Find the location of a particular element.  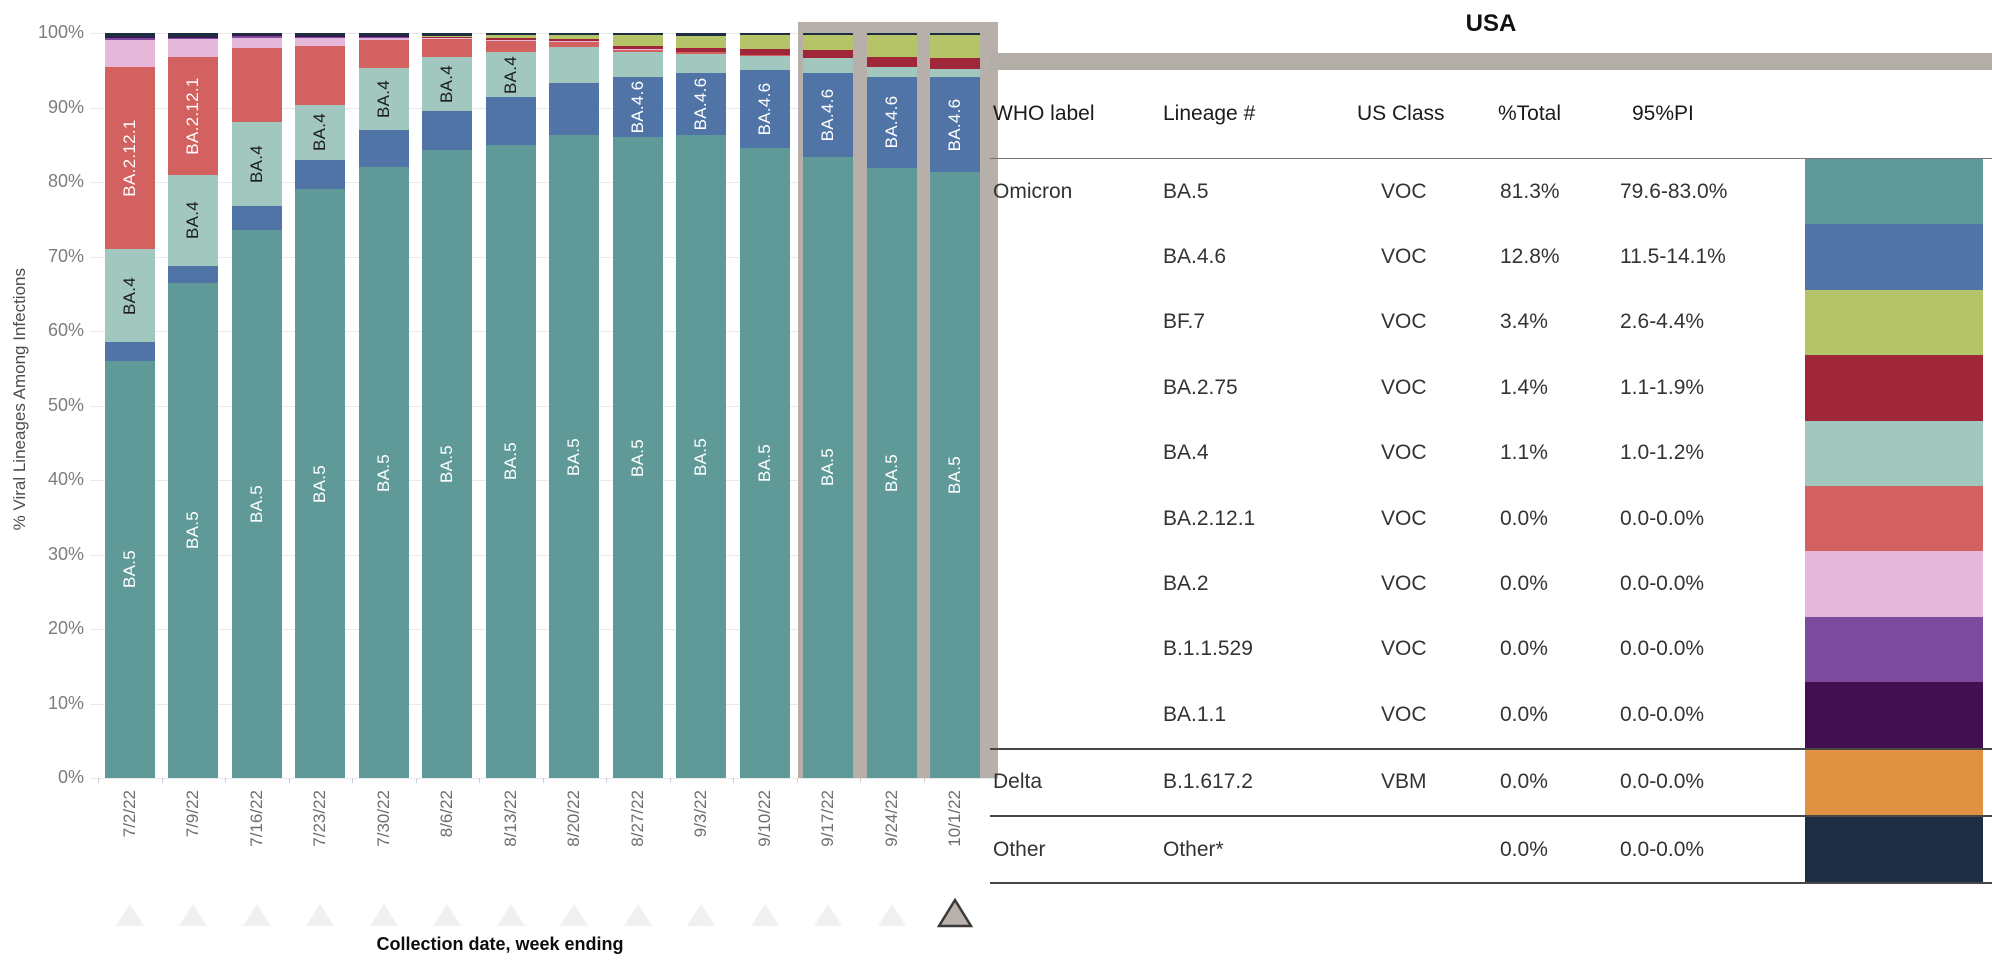

stacked-bar: BA.5 is located at coordinates (574, 405).